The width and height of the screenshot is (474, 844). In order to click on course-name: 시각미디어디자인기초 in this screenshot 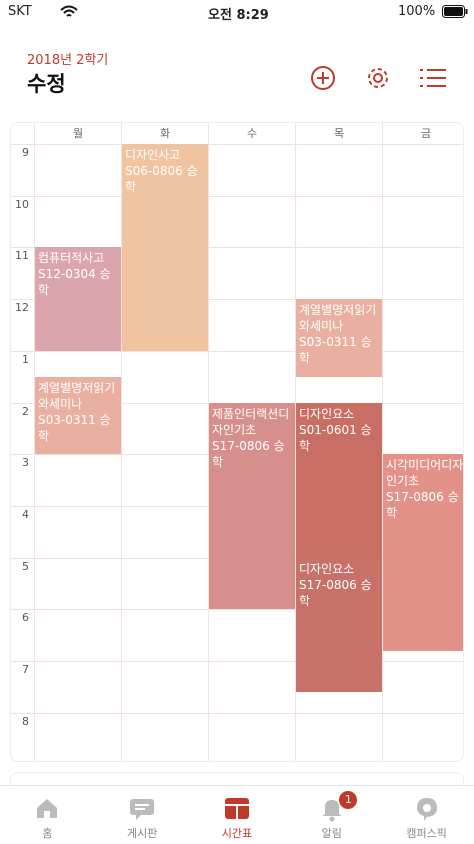, I will do `click(425, 473)`.